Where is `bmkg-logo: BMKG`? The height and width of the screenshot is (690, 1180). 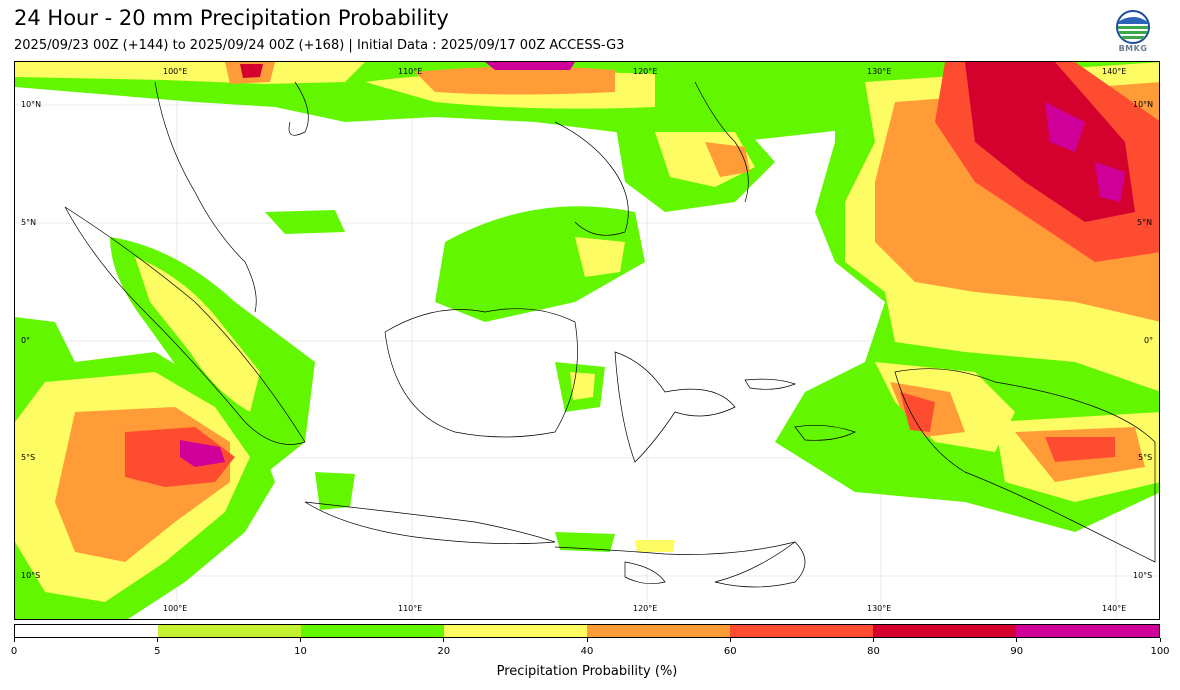
bmkg-logo: BMKG is located at coordinates (1133, 33).